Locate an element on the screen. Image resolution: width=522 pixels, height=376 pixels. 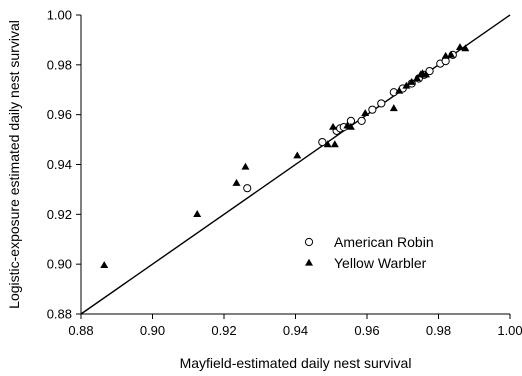
x-tick-label: 0.98 is located at coordinates (438, 330).